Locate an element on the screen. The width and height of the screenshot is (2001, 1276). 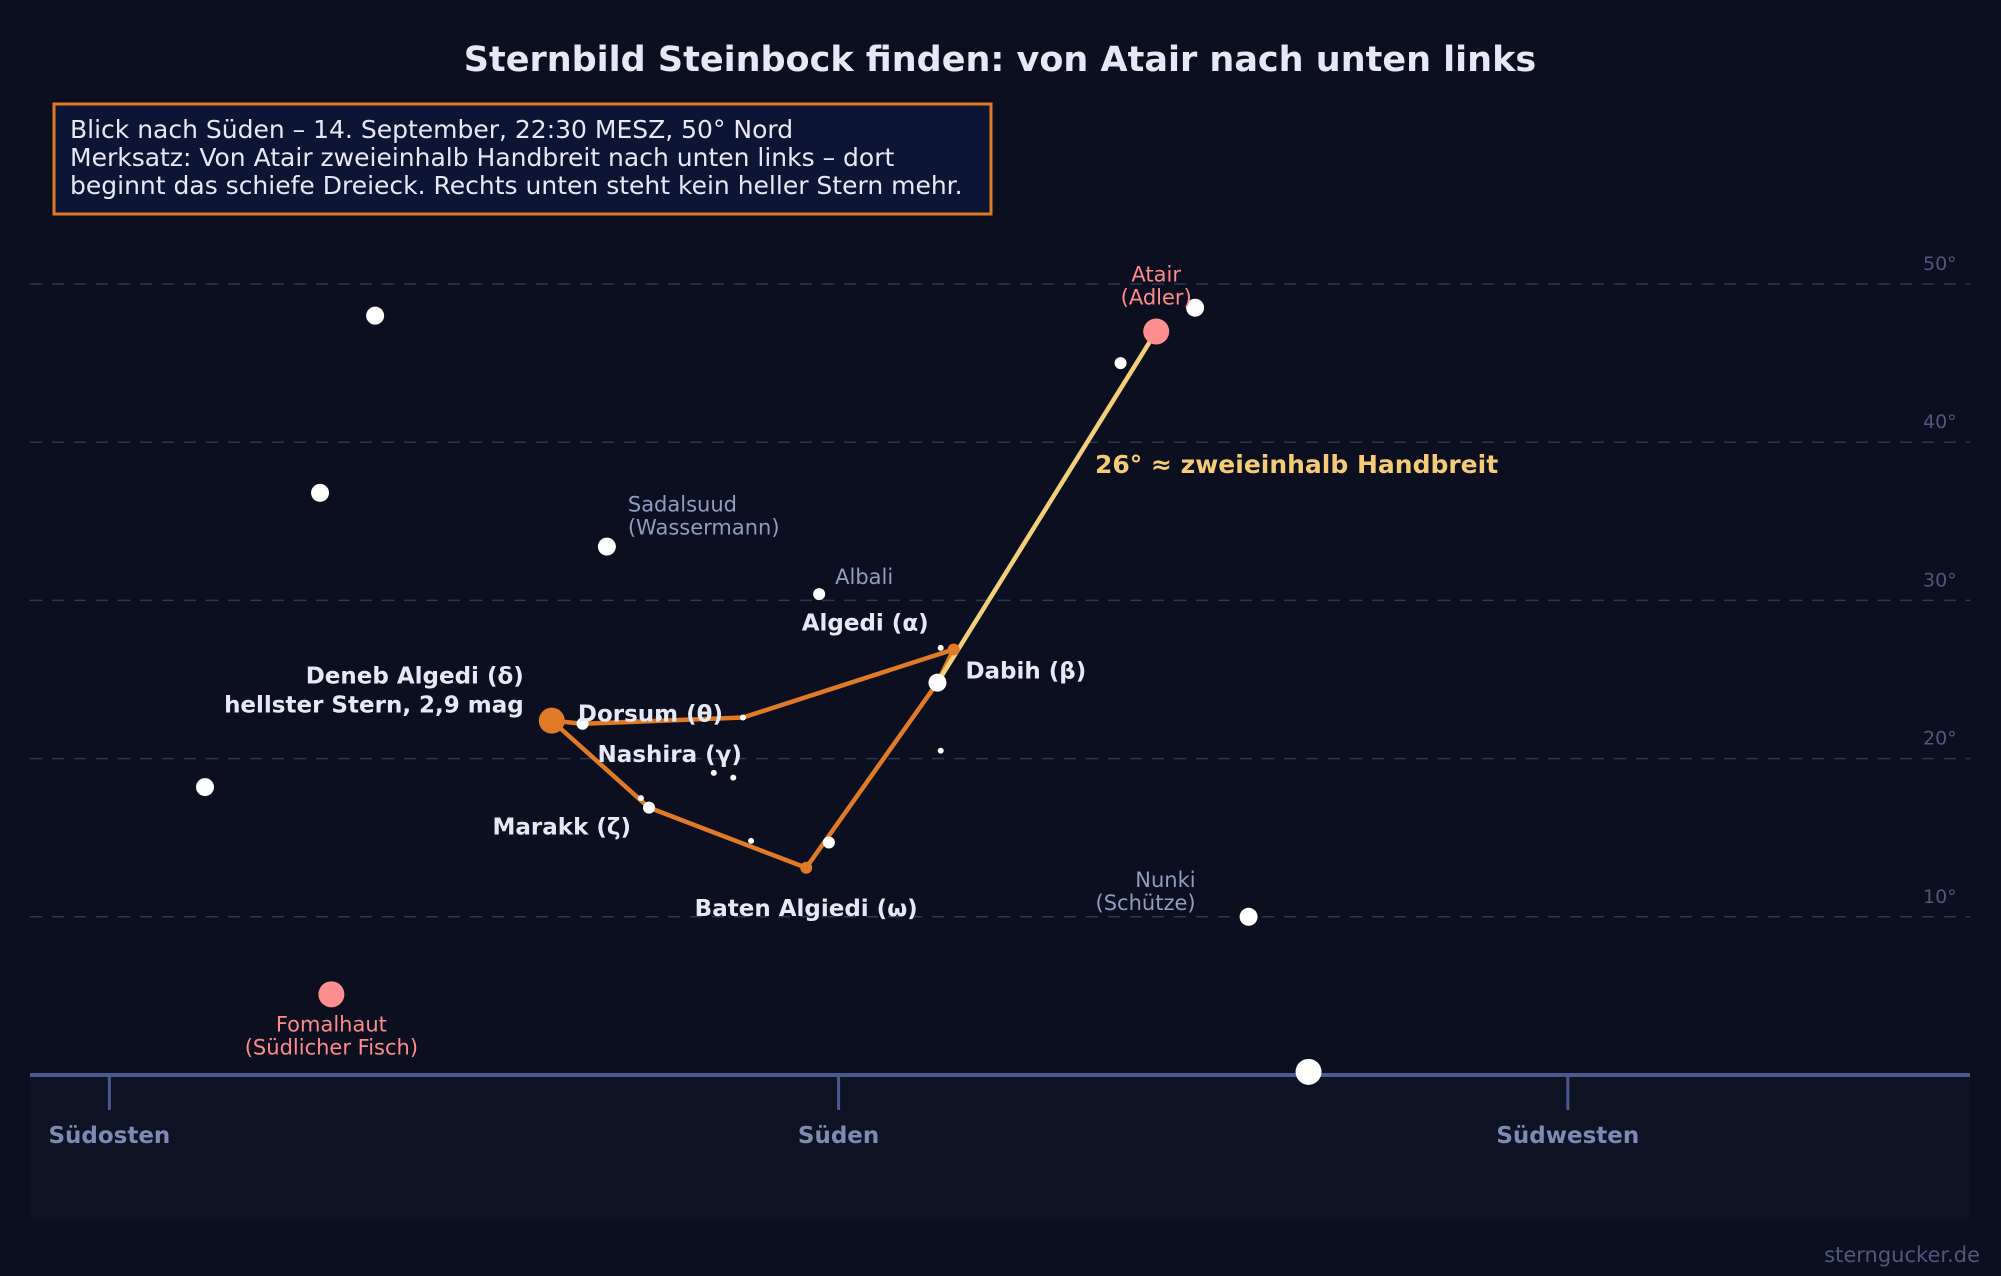
star-sadalsuud is located at coordinates (606, 546).